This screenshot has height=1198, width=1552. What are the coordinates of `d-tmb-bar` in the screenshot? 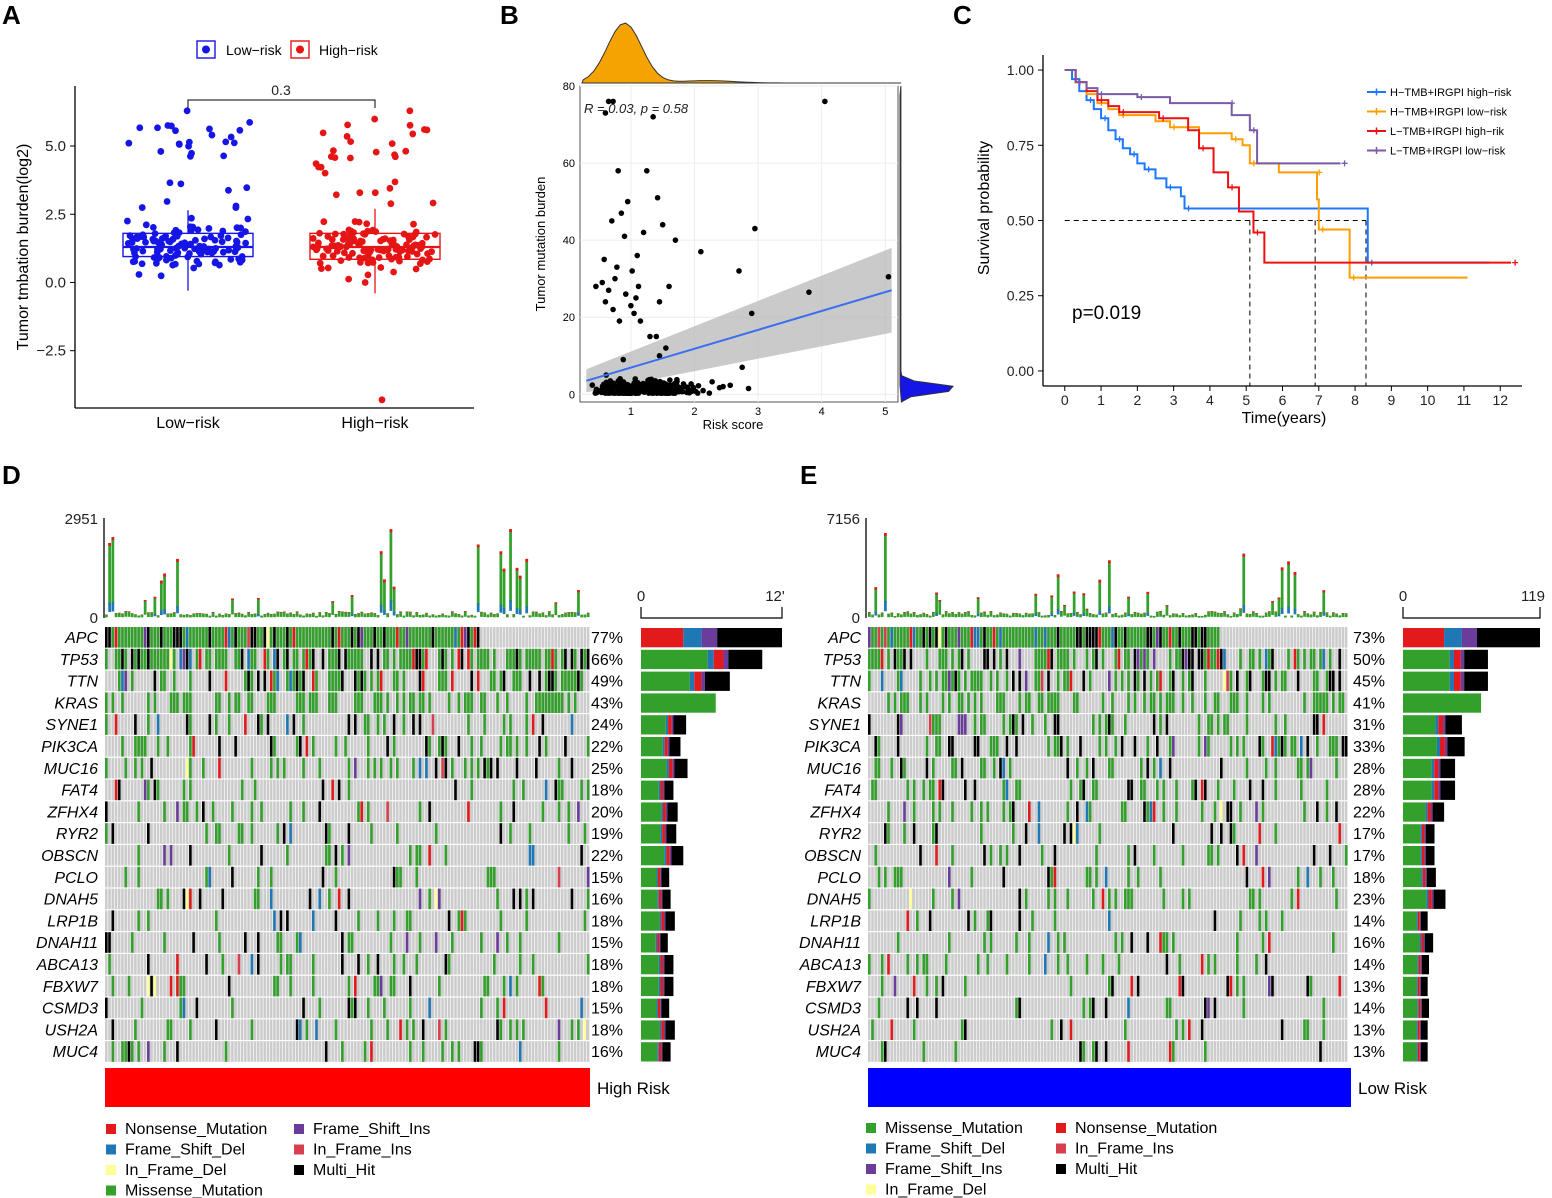 It's located at (339, 614).